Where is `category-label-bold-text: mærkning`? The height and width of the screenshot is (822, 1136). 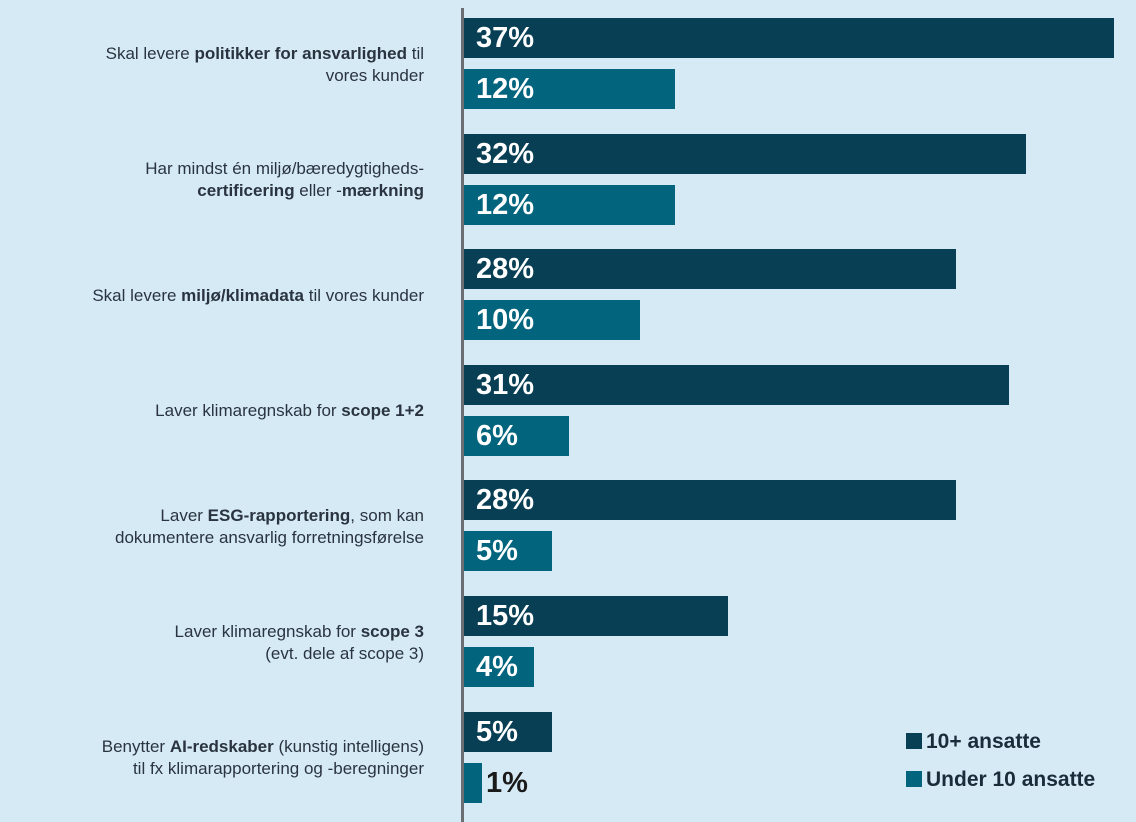 category-label-bold-text: mærkning is located at coordinates (382, 191).